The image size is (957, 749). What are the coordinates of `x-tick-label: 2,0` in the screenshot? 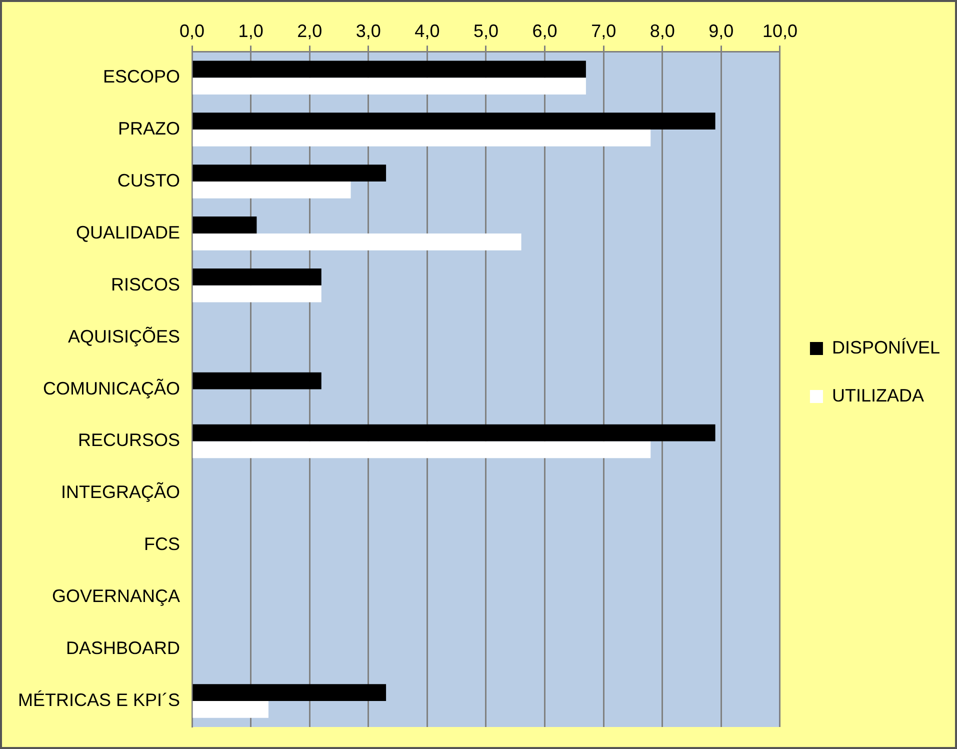 It's located at (309, 30).